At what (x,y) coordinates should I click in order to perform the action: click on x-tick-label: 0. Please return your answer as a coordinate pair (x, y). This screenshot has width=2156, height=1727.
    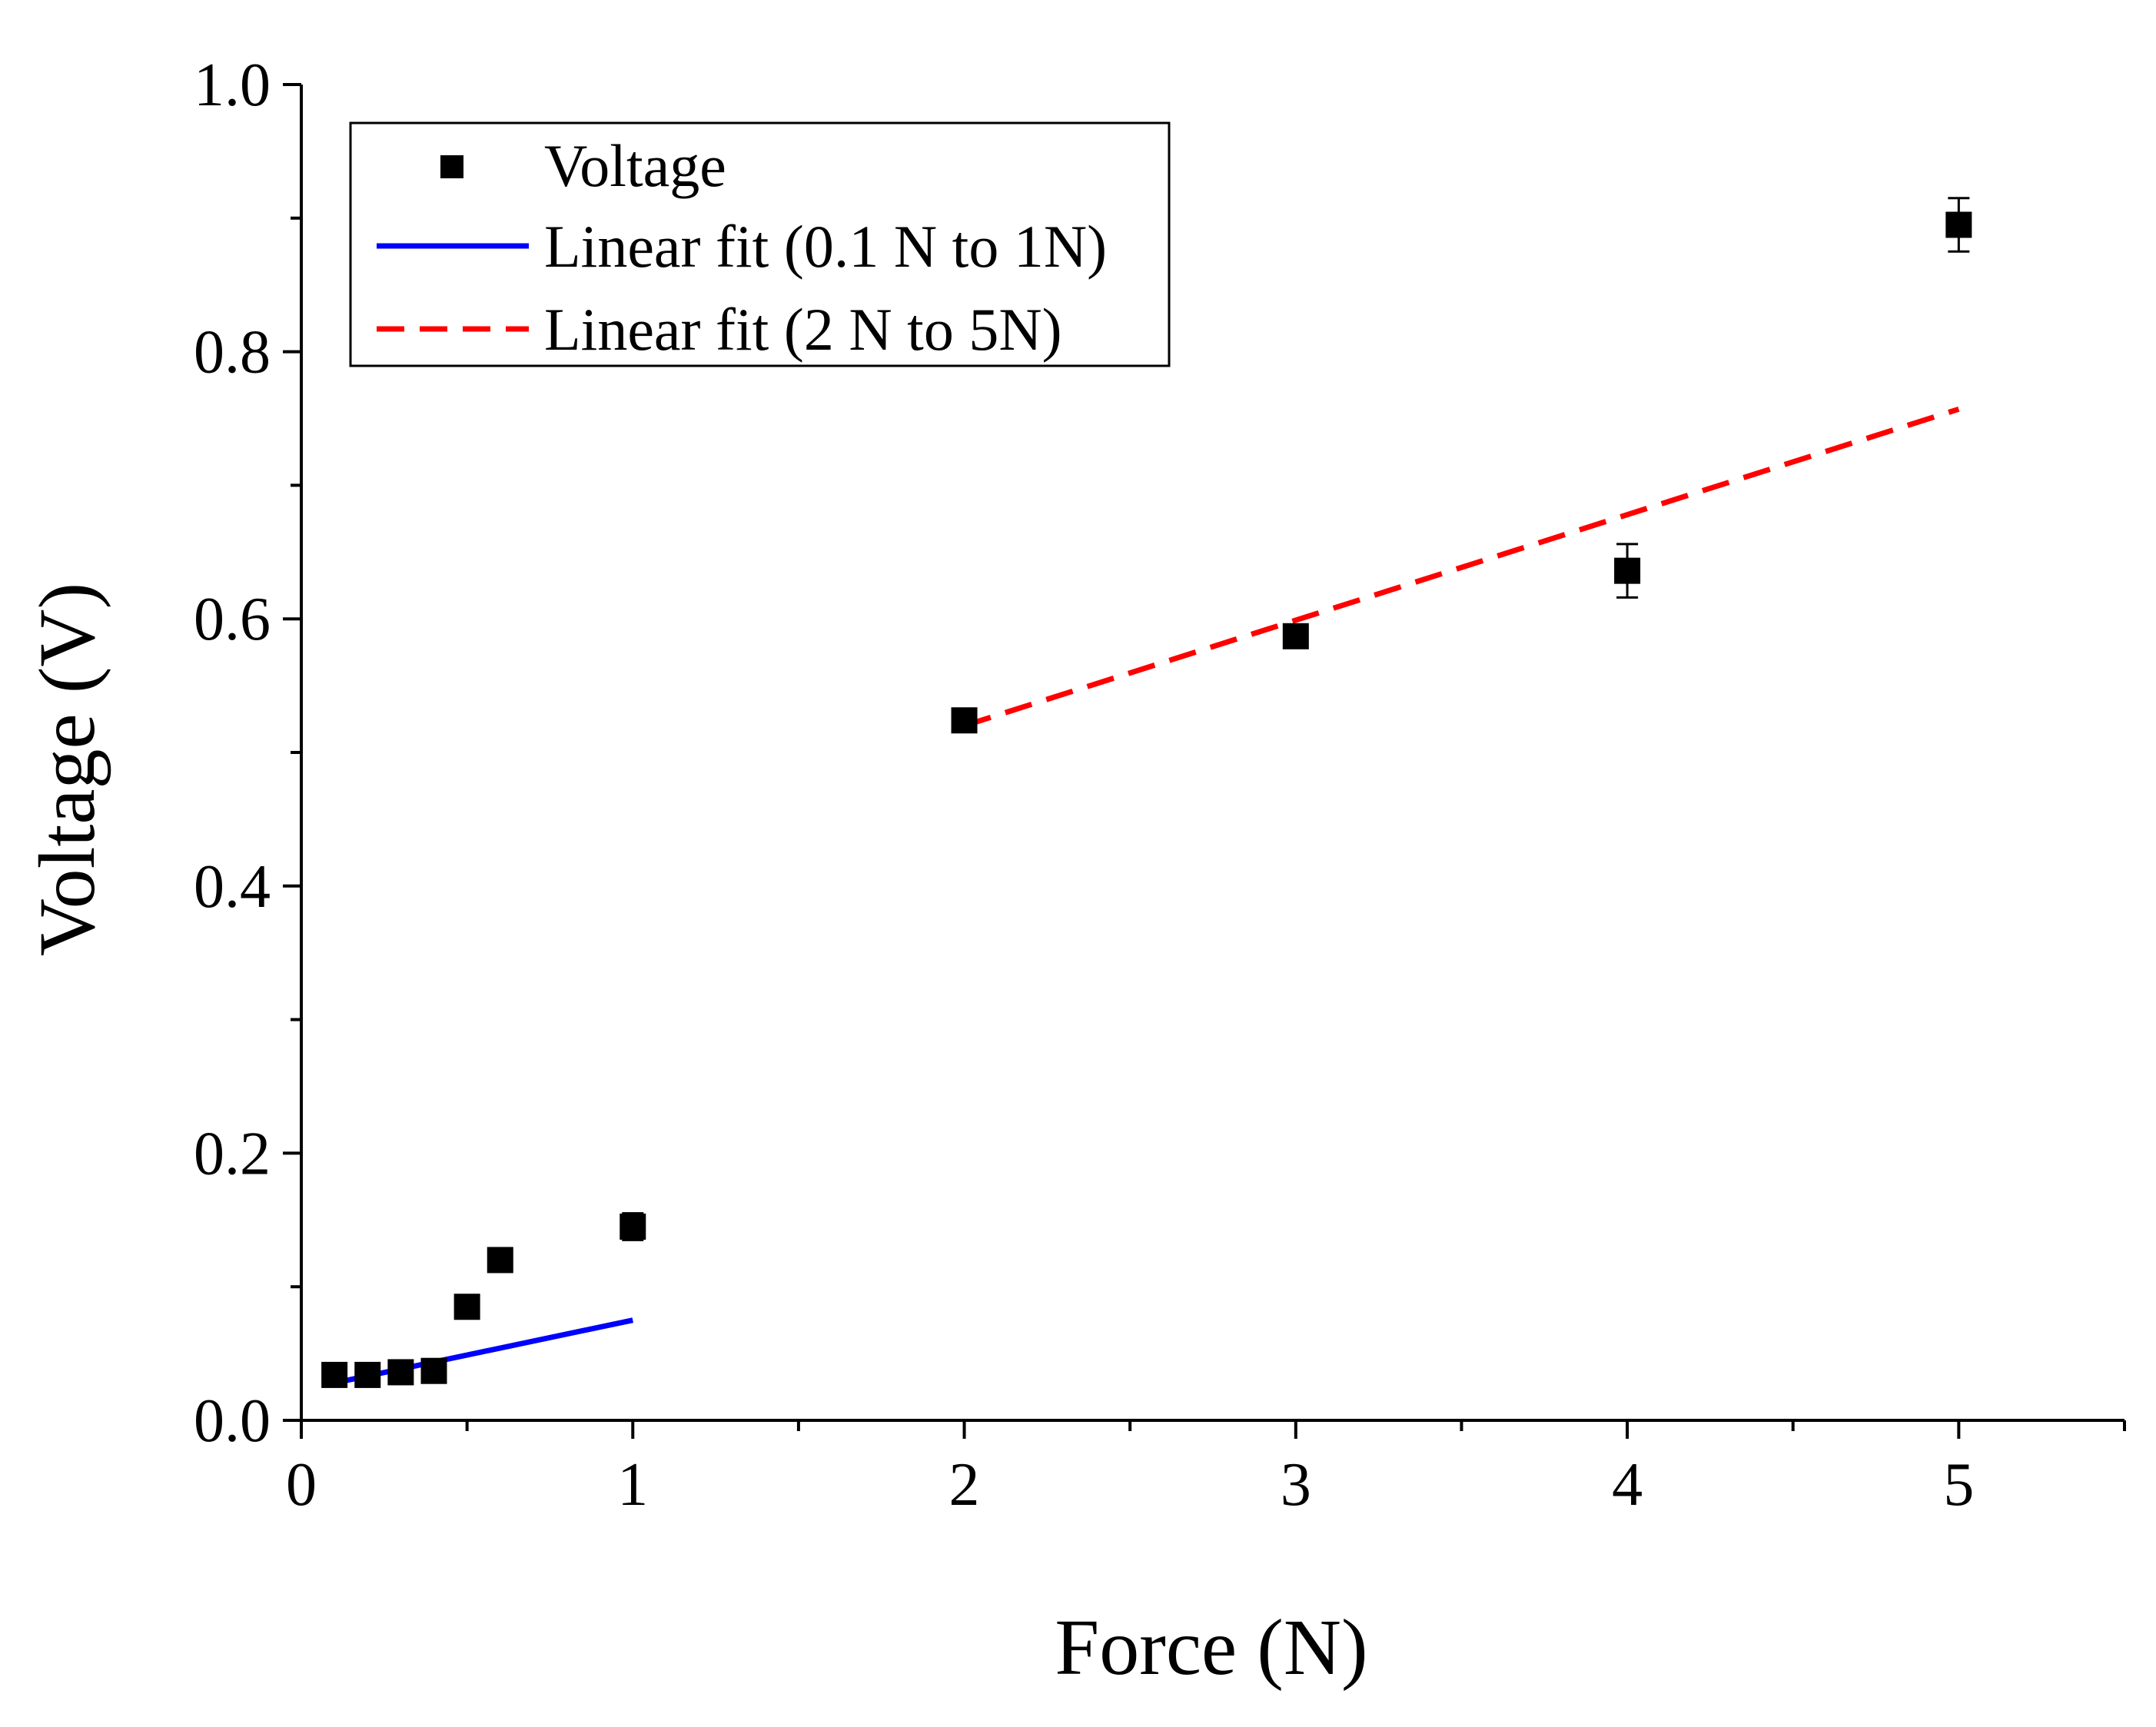
    Looking at the image, I should click on (301, 1485).